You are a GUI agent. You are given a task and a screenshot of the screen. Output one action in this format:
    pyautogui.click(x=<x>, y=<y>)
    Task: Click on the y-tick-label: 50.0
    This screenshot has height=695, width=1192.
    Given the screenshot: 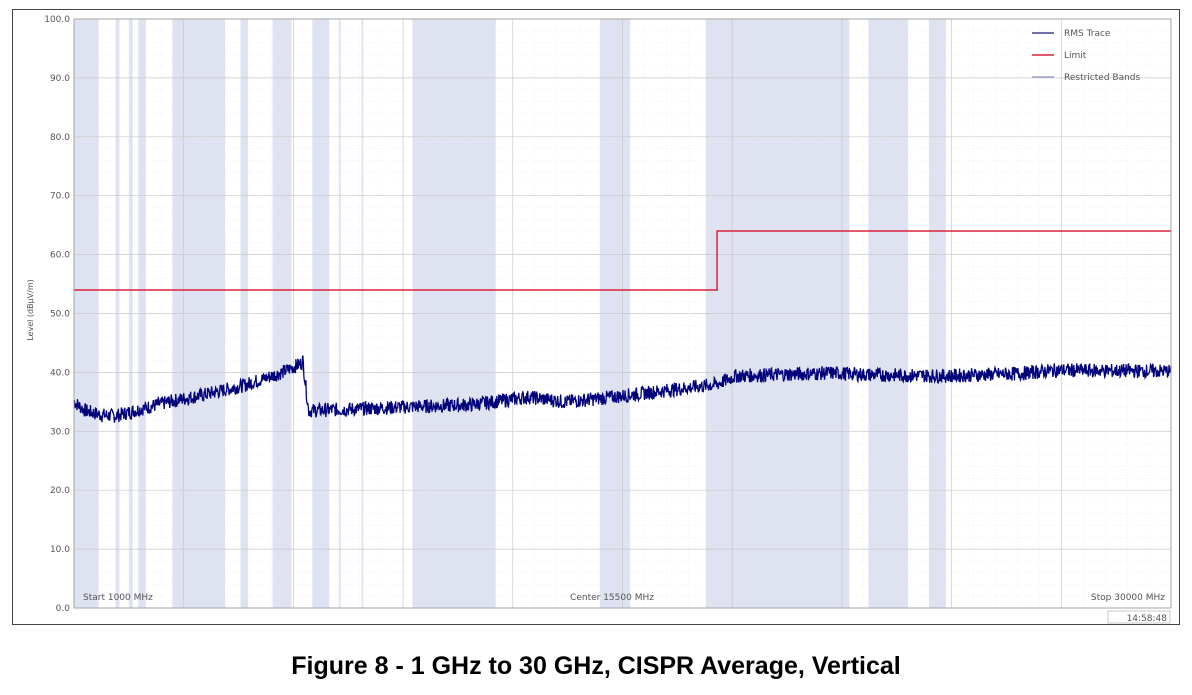 What is the action you would take?
    pyautogui.click(x=60, y=315)
    